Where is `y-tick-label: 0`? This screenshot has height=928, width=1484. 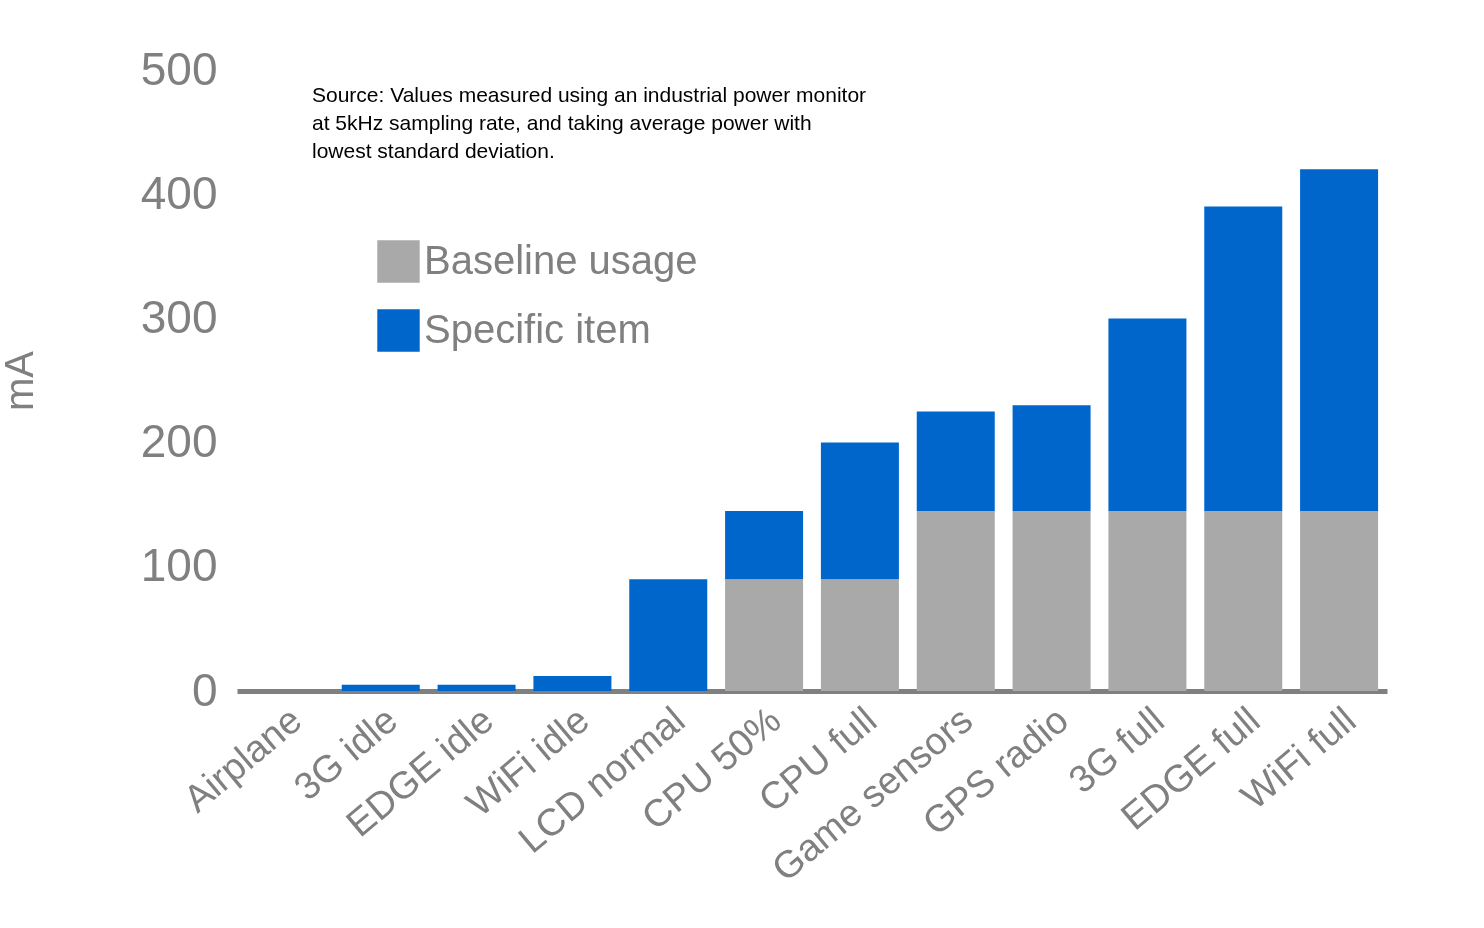
y-tick-label: 0 is located at coordinates (204, 689).